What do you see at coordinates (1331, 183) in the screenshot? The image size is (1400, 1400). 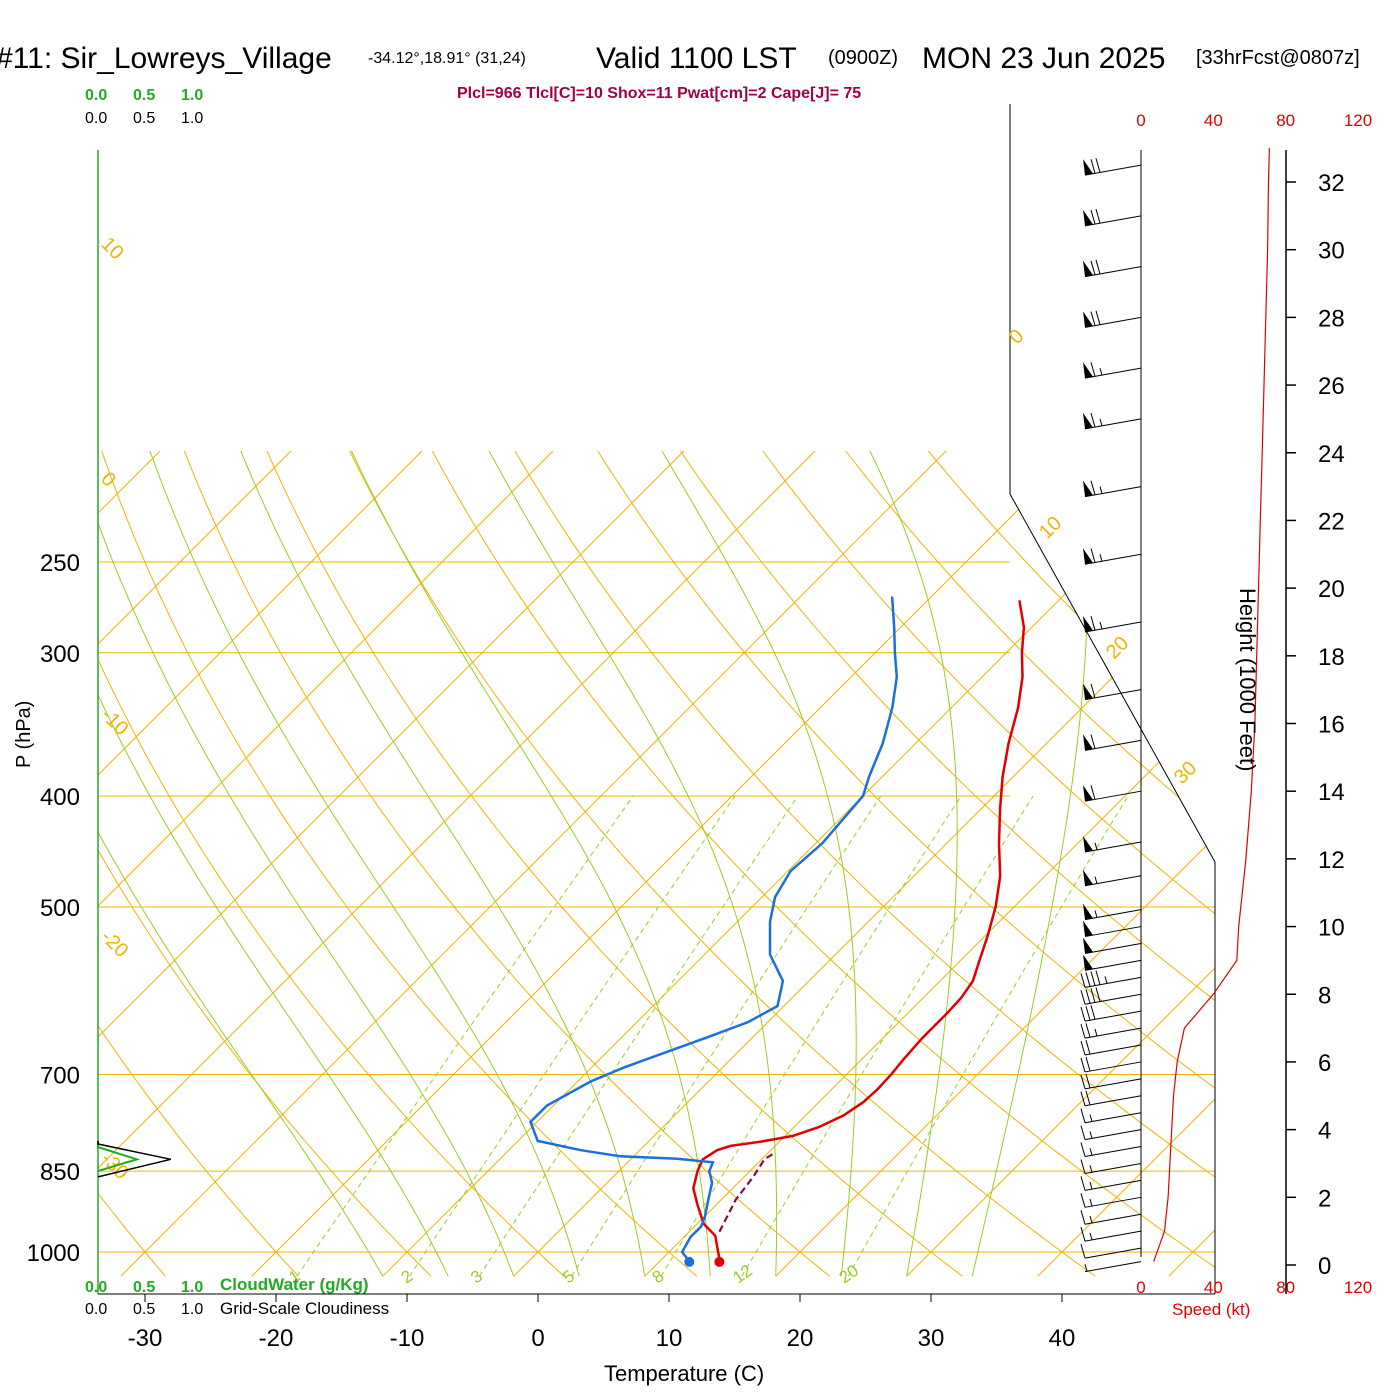 I see `height-tick-32: 32` at bounding box center [1331, 183].